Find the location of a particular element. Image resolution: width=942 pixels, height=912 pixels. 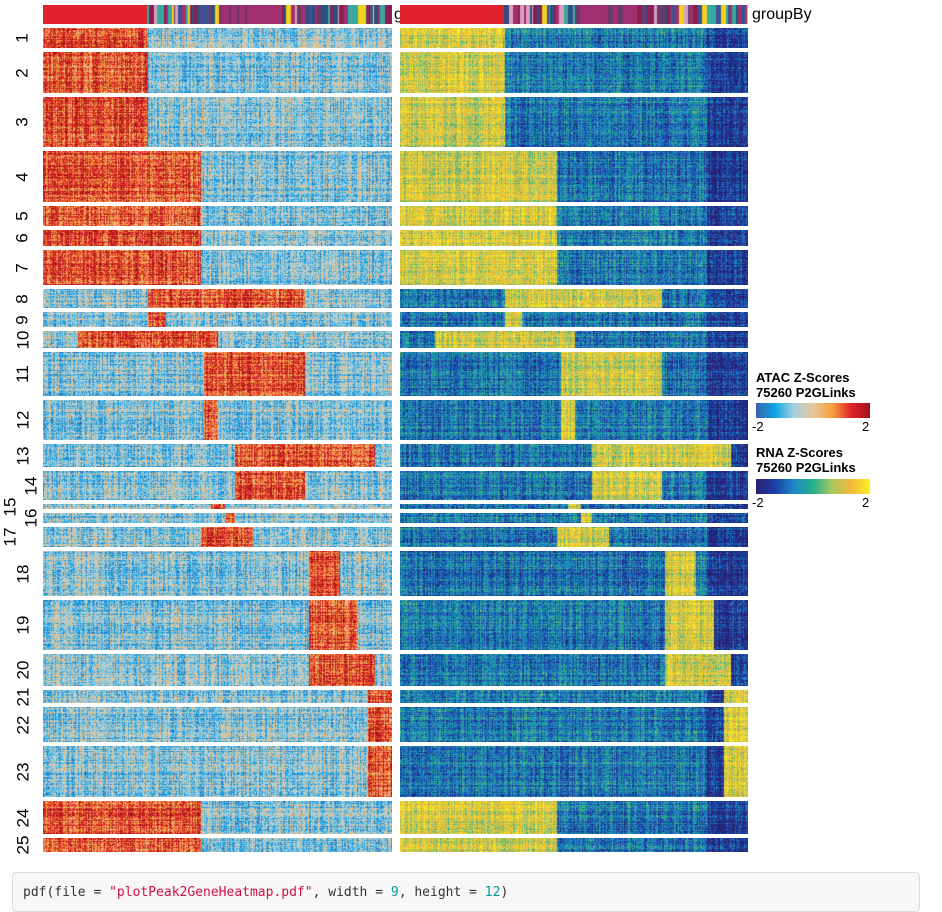

row-cluster-label: 8 is located at coordinates (23, 298).